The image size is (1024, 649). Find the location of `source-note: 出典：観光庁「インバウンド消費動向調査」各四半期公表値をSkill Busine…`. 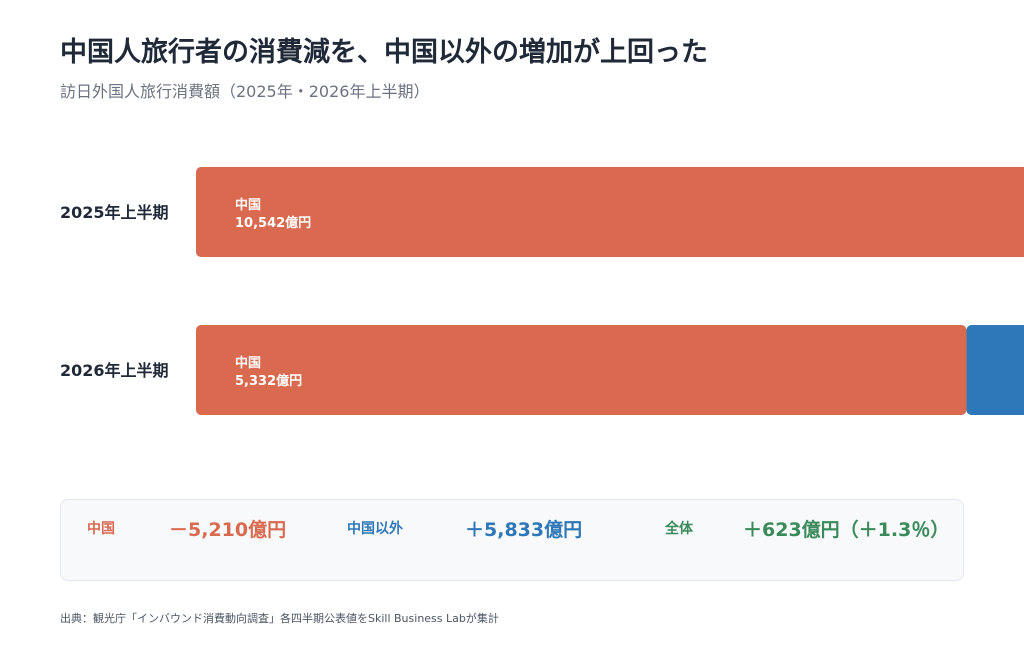

source-note: 出典：観光庁「インバウンド消費動向調査」各四半期公表値をSkill Busine… is located at coordinates (279, 618).